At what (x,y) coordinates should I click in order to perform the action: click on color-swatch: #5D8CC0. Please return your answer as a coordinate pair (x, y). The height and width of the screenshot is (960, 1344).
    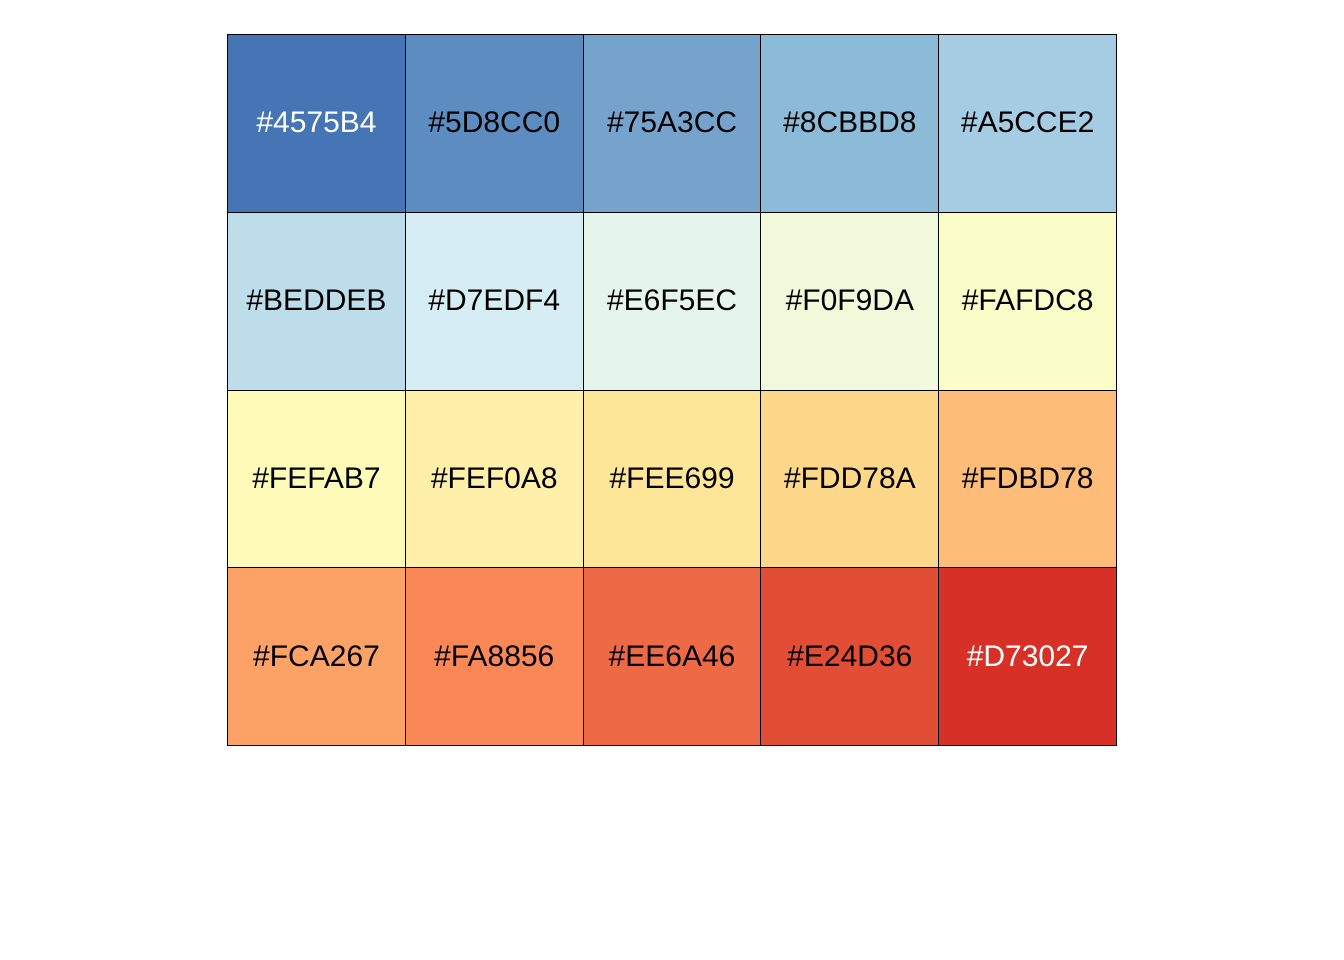
    Looking at the image, I should click on (494, 124).